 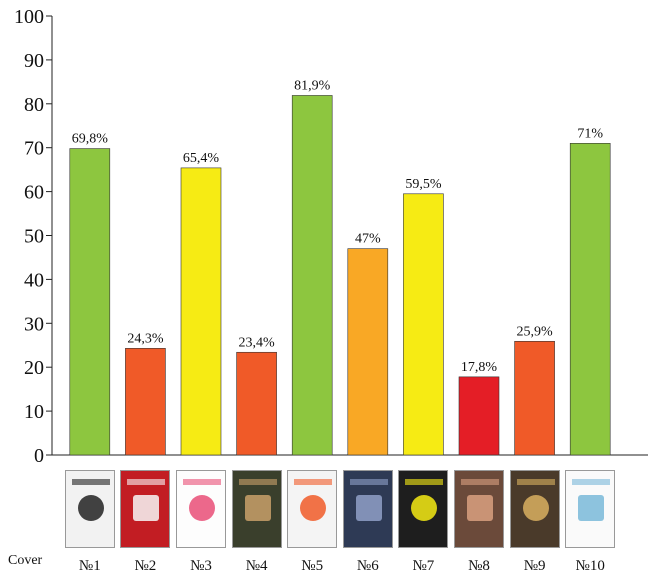 I want to click on bar-value-label: 25,9%, so click(x=535, y=331).